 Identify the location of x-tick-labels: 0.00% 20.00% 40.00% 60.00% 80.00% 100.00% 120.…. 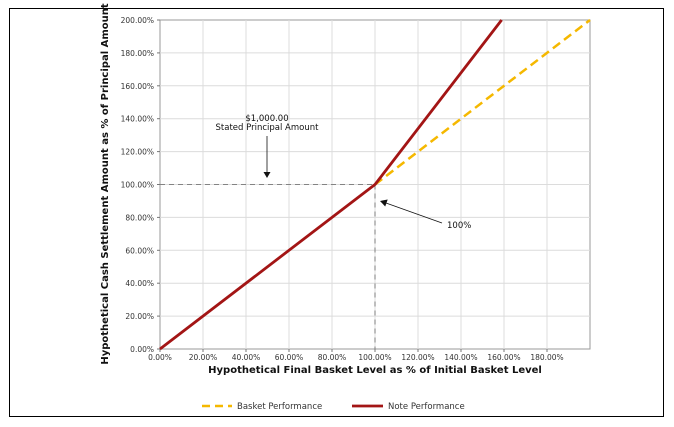
(356, 355).